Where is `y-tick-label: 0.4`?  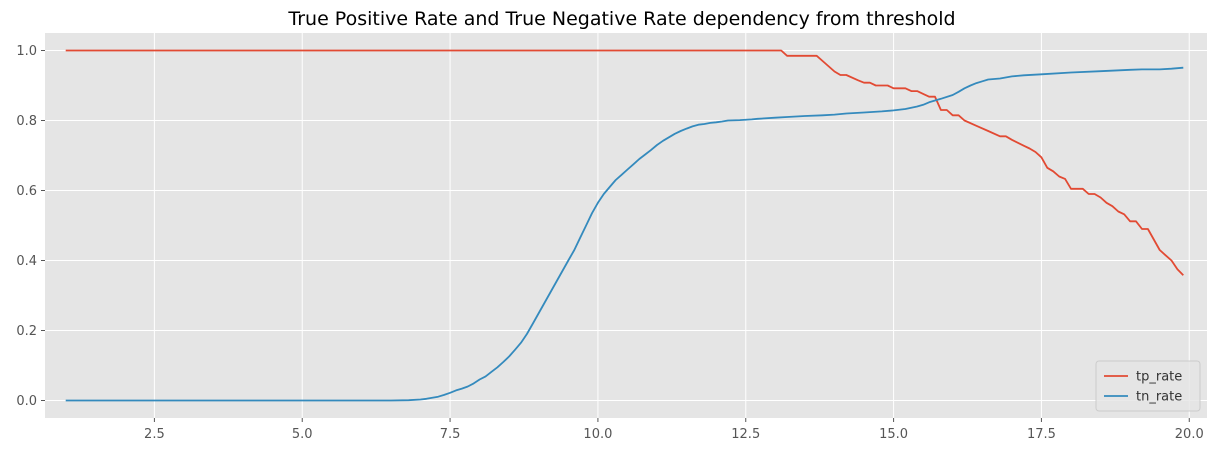
y-tick-label: 0.4 is located at coordinates (26, 261).